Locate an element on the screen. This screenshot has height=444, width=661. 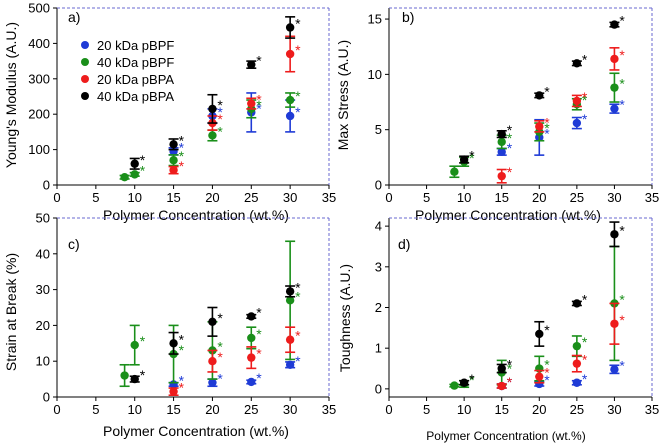
legend-marker-40kda-pbpa is located at coordinates (85, 96).